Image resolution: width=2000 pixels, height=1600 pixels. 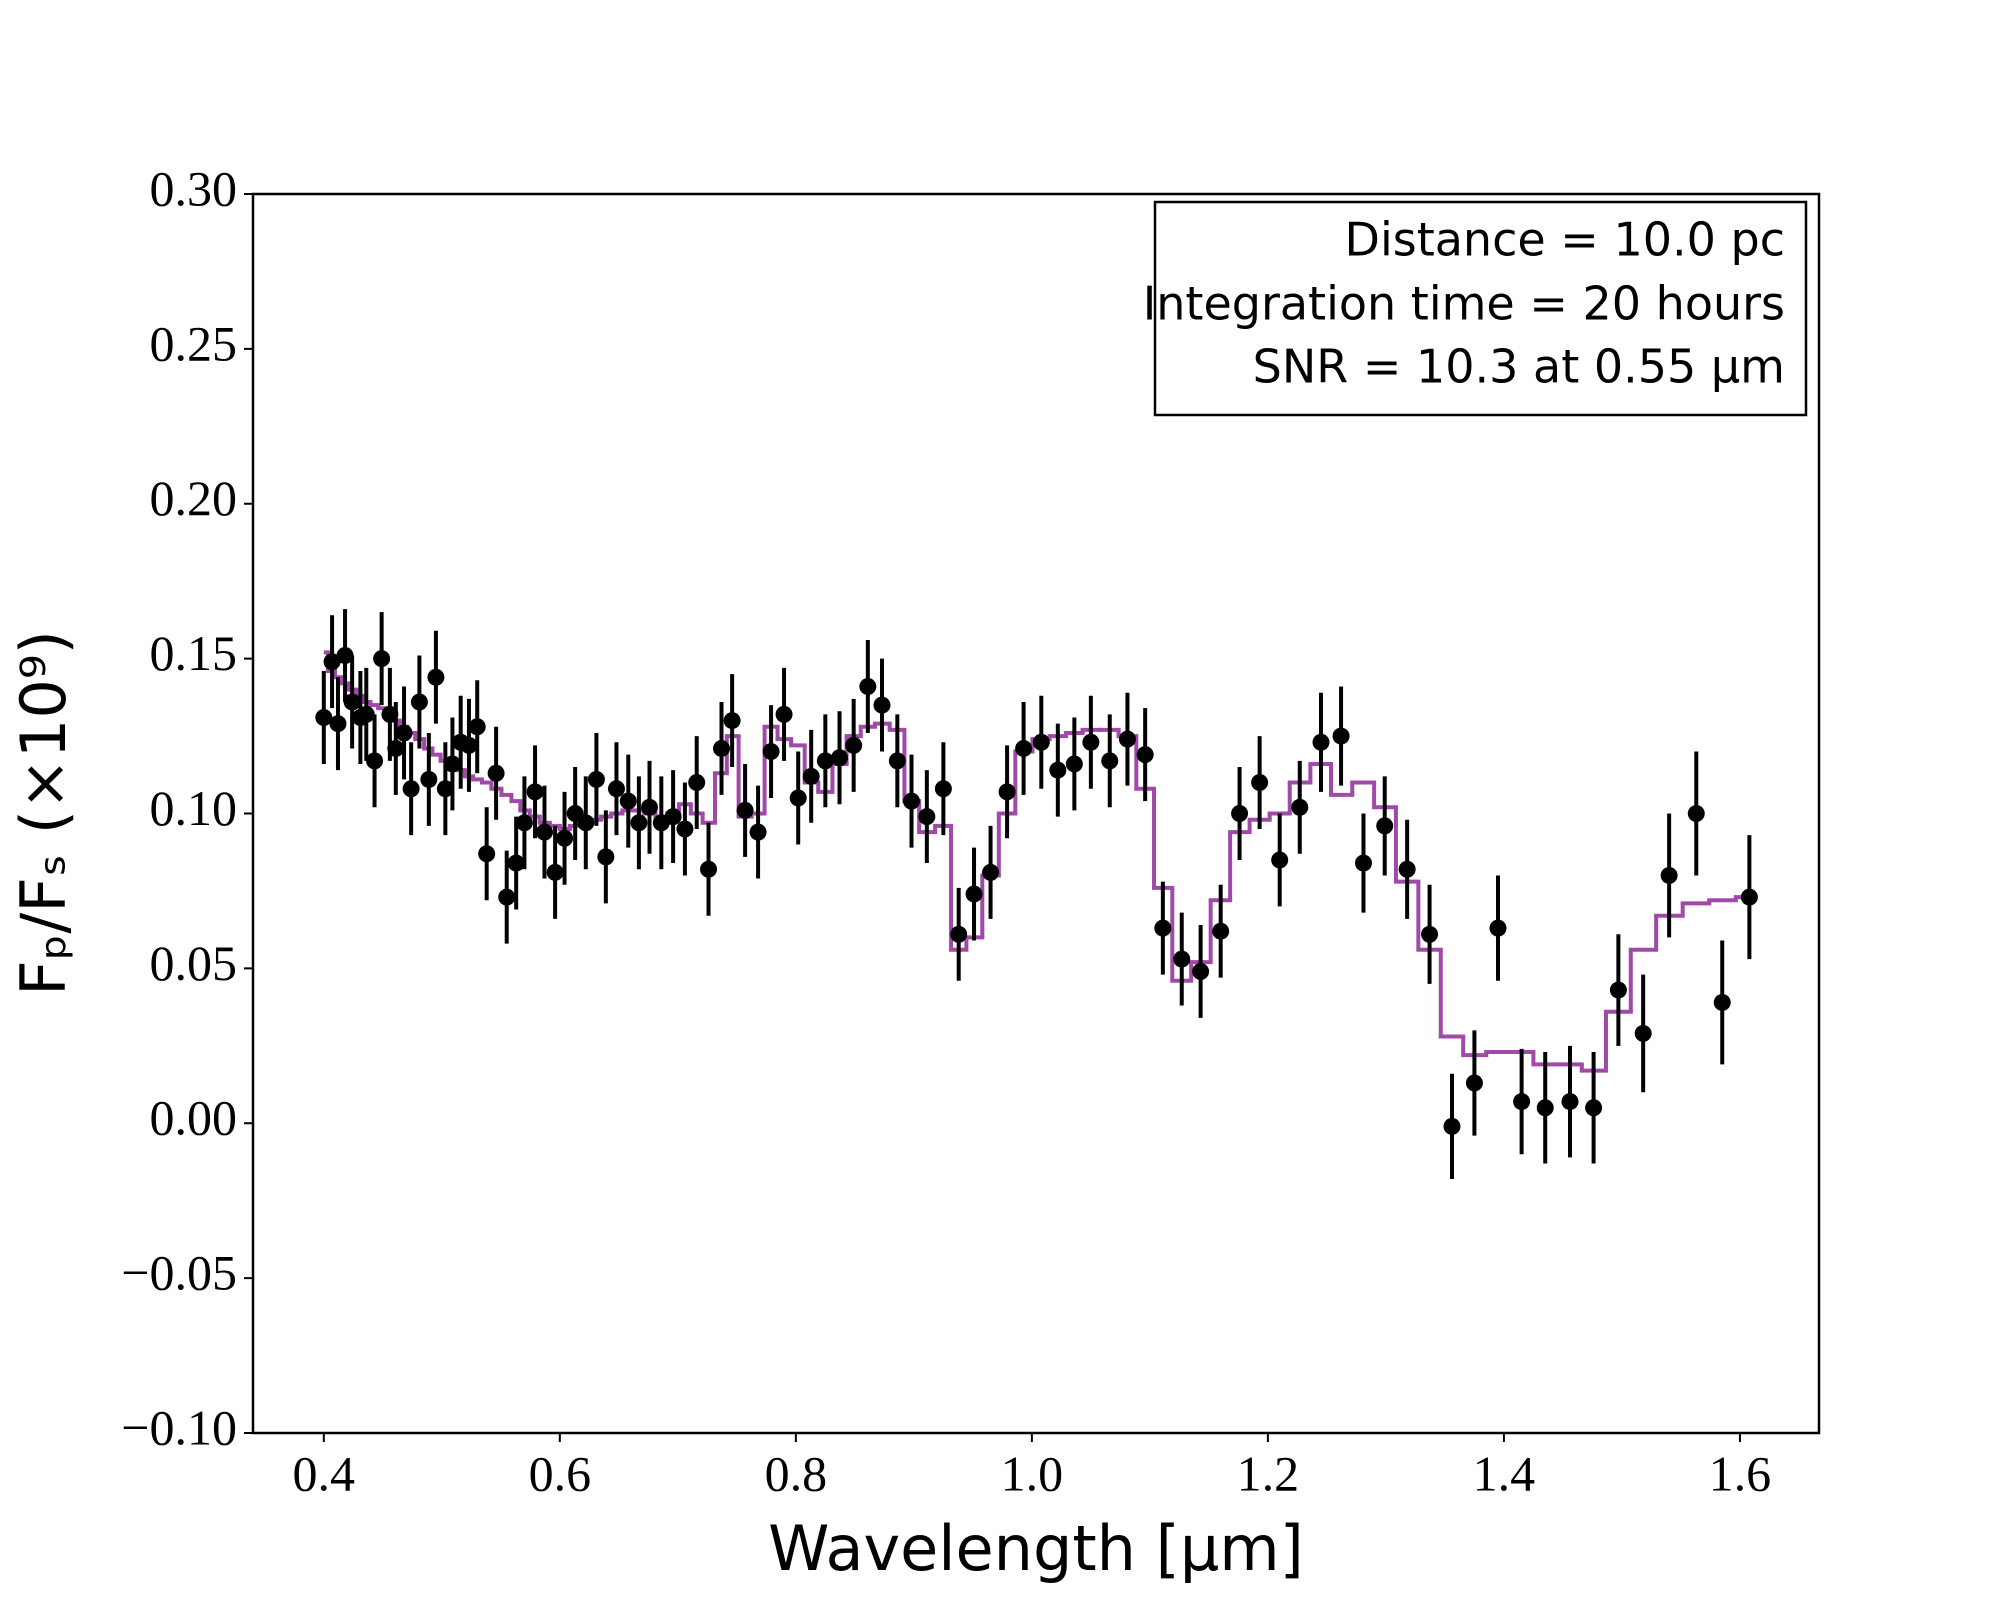 What do you see at coordinates (194, 1118) in the screenshot?
I see `y-tick-label: 0.00` at bounding box center [194, 1118].